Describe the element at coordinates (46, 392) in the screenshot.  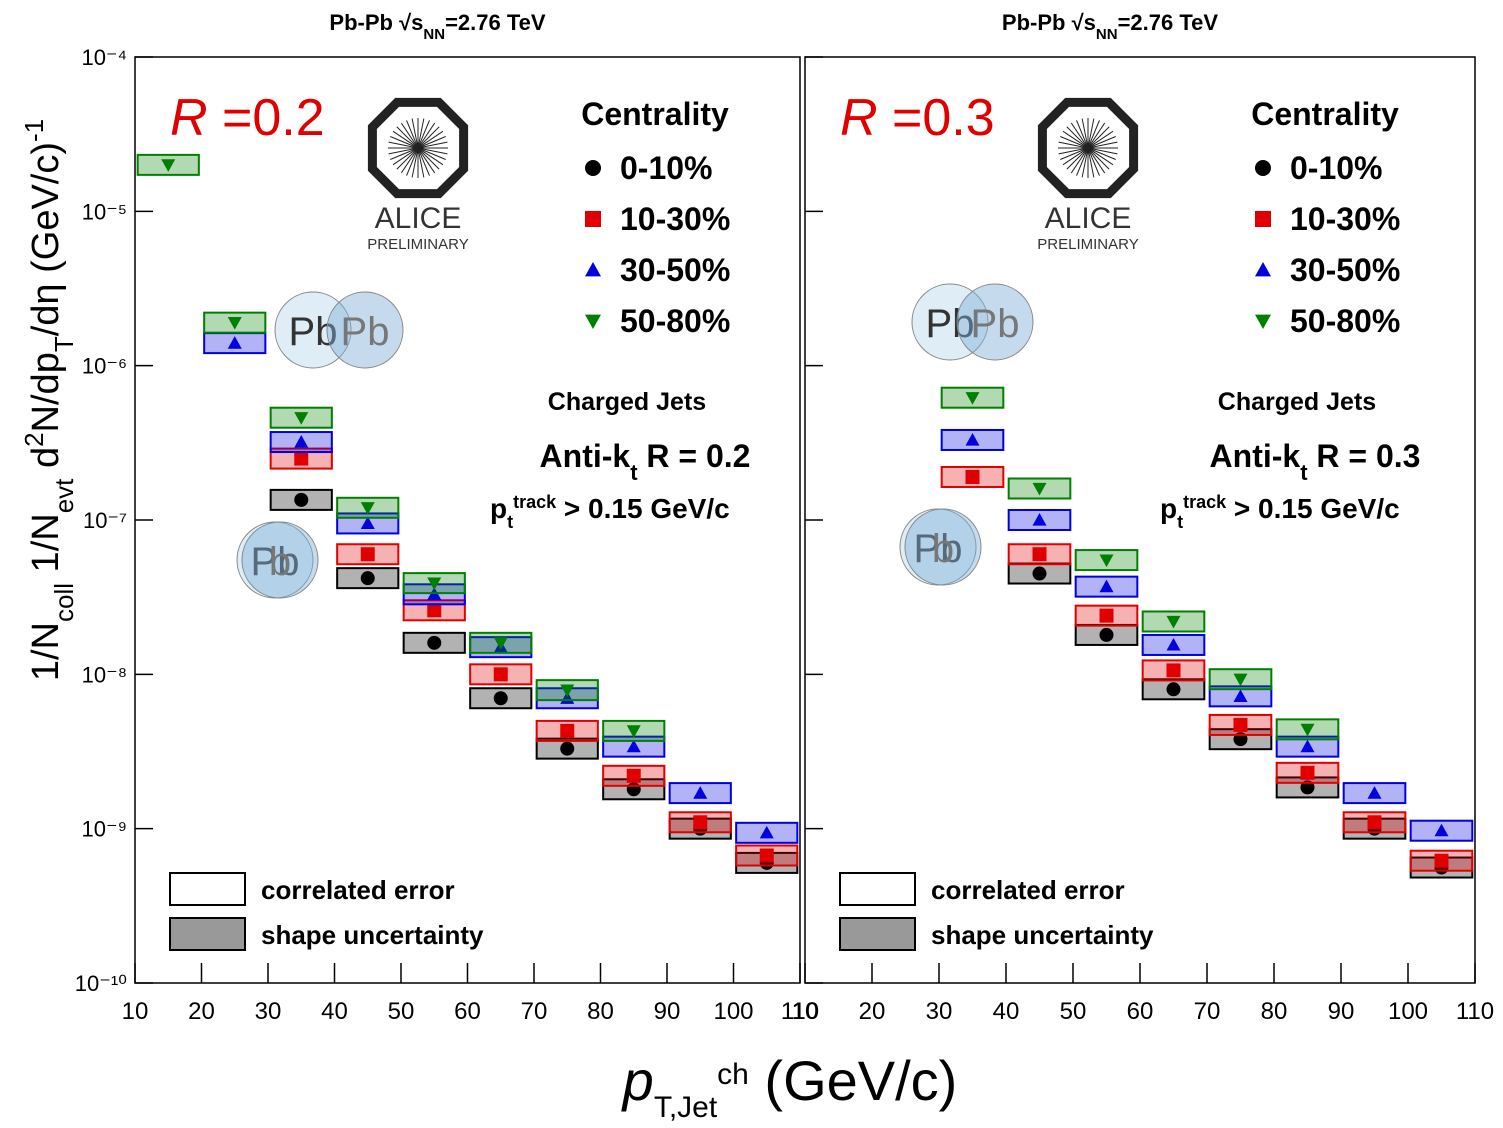
I see `y-axis-label-part: N/dp` at that location.